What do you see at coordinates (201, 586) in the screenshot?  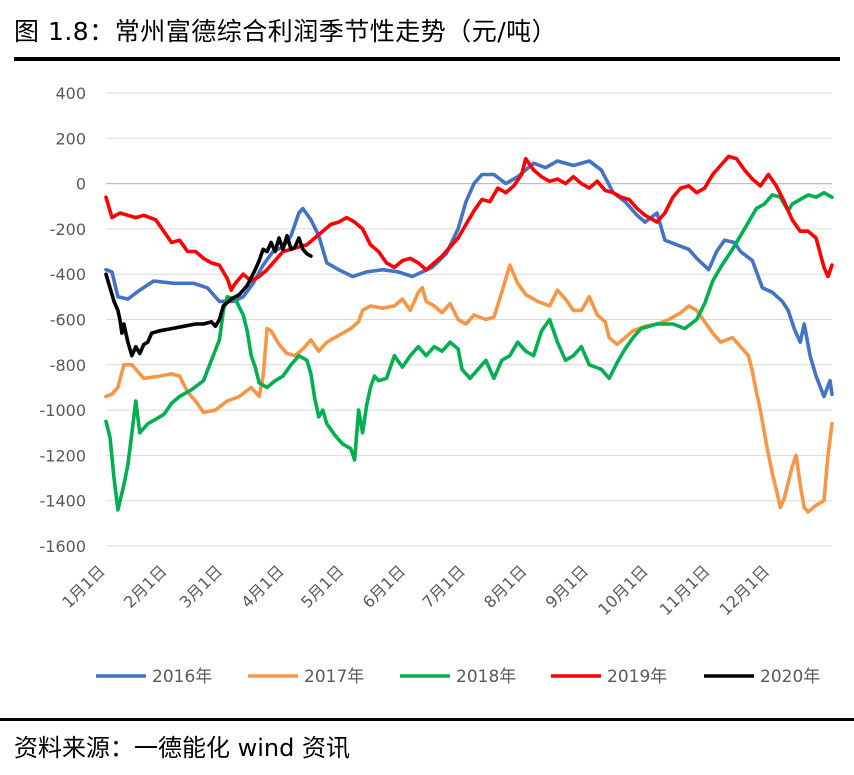 I see `x-tick-label: 3月1日` at bounding box center [201, 586].